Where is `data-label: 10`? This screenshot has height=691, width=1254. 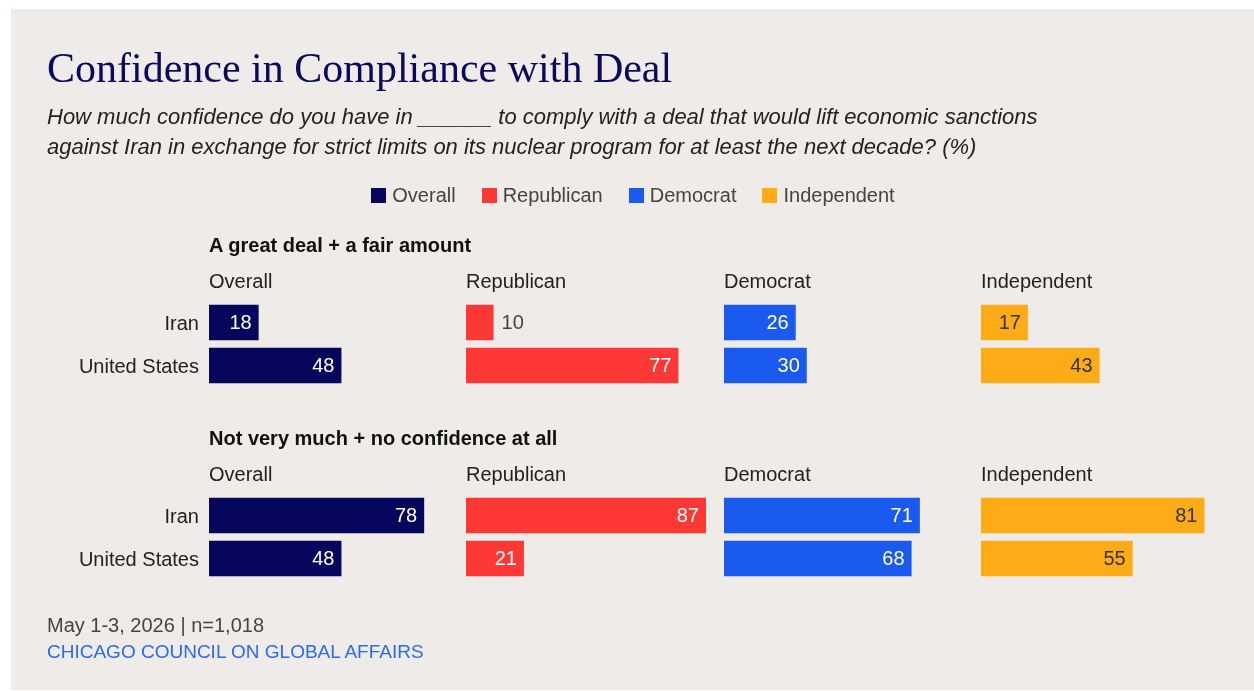 data-label: 10 is located at coordinates (512, 322).